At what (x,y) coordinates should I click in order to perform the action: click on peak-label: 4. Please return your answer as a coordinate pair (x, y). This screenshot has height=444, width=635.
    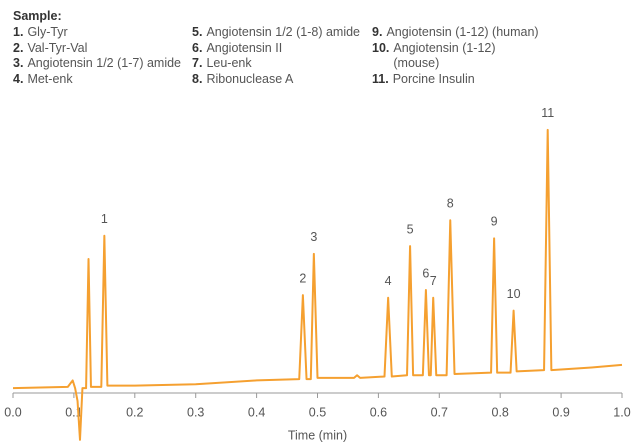
    Looking at the image, I should click on (388, 281).